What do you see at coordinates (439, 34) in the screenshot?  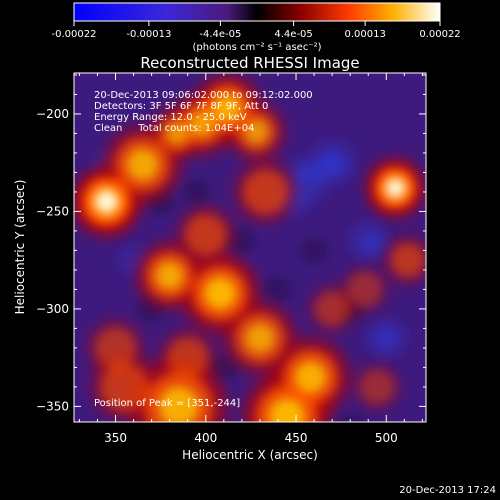 I see `colorbar-tick-label: 0.00022` at bounding box center [439, 34].